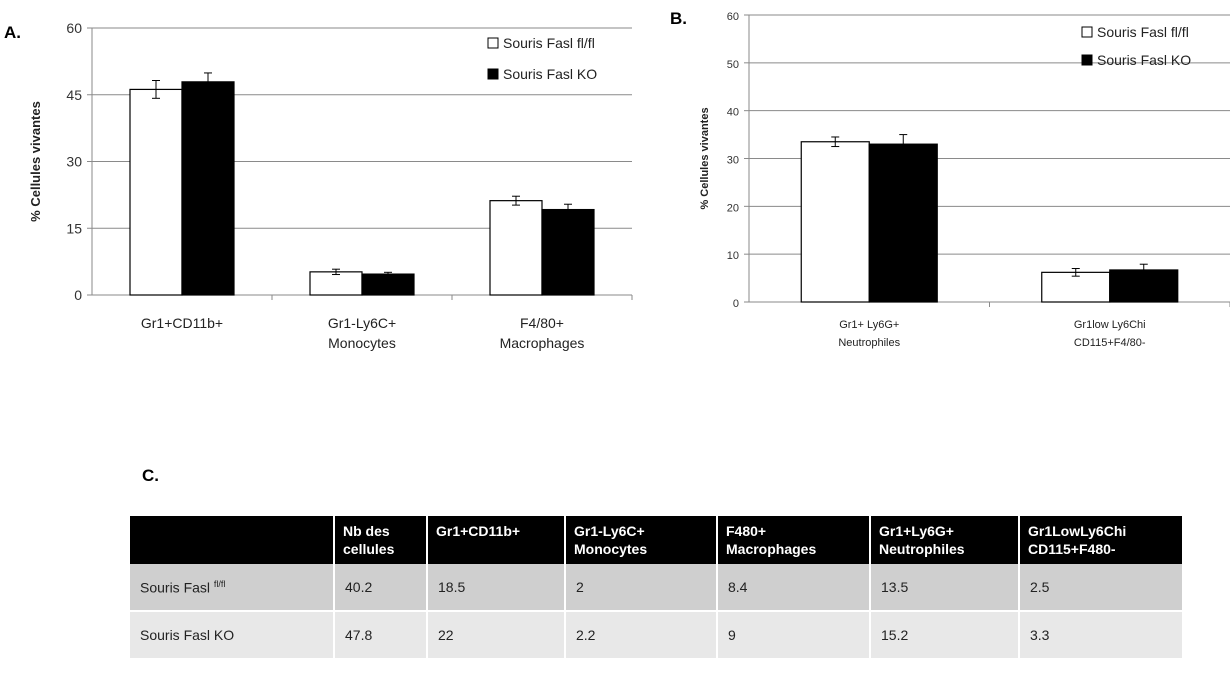 The height and width of the screenshot is (675, 1230). I want to click on table-header-cell, so click(232, 540).